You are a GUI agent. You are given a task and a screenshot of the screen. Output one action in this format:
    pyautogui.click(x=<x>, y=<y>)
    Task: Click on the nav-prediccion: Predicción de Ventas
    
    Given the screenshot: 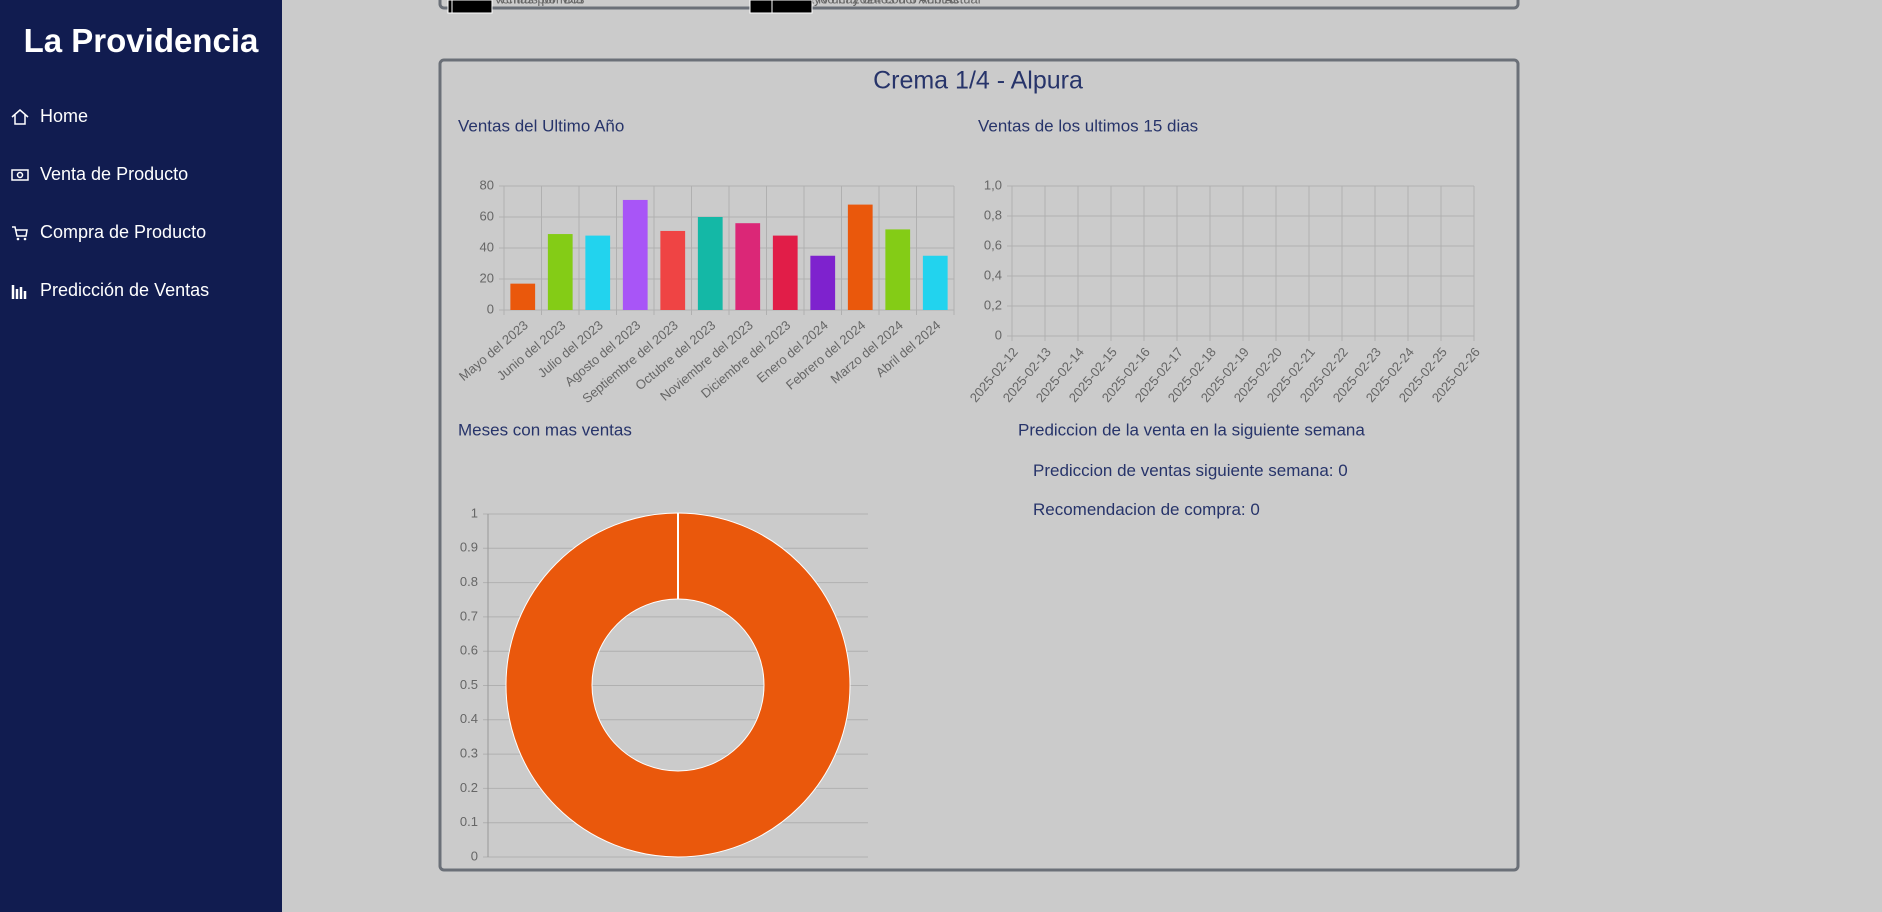 What is the action you would take?
    pyautogui.click(x=109, y=290)
    